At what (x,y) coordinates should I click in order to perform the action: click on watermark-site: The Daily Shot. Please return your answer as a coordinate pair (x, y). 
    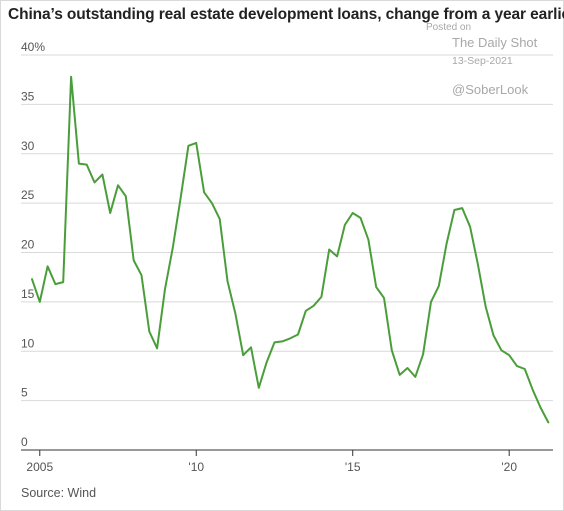
    Looking at the image, I should click on (495, 42).